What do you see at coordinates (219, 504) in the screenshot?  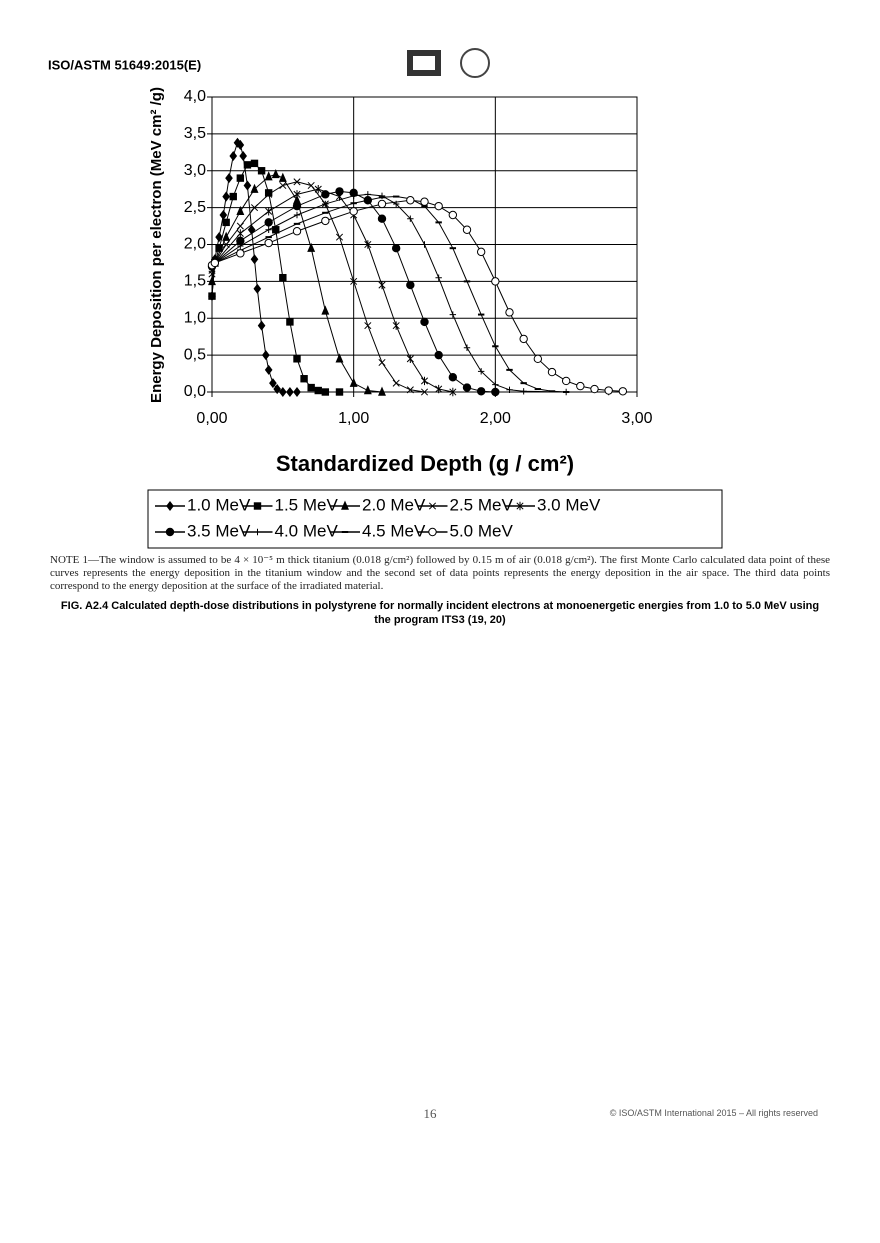 I see `legend-label: 1.0 MeV` at bounding box center [219, 504].